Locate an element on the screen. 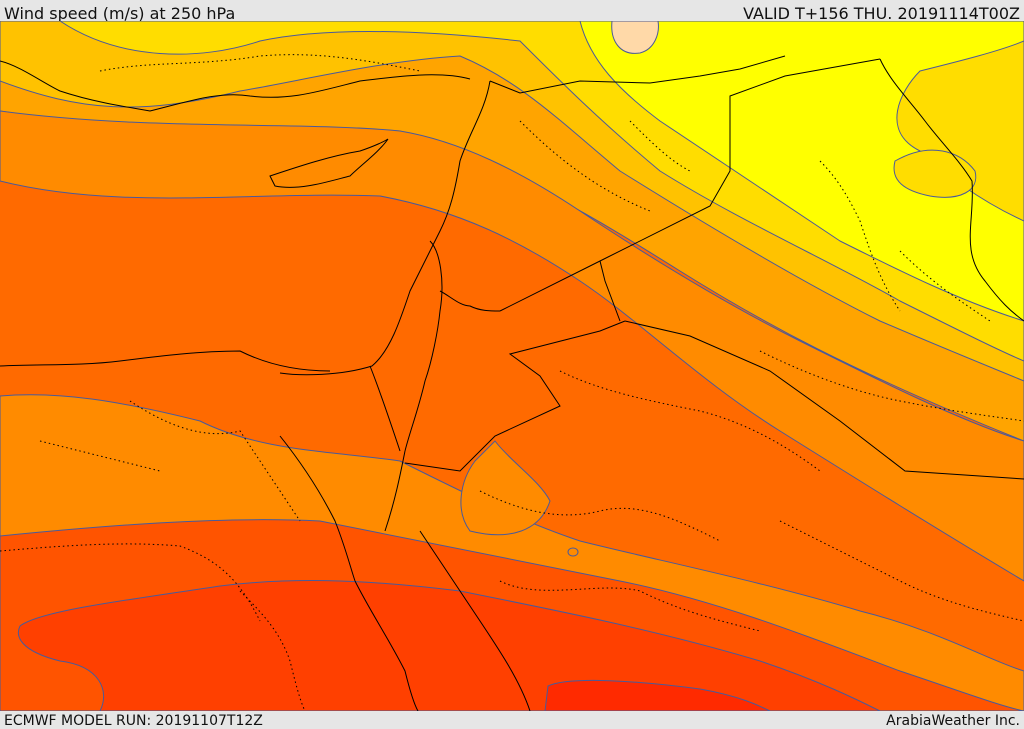 The image size is (1024, 729). red-sea-east-coast is located at coordinates (475, 620).